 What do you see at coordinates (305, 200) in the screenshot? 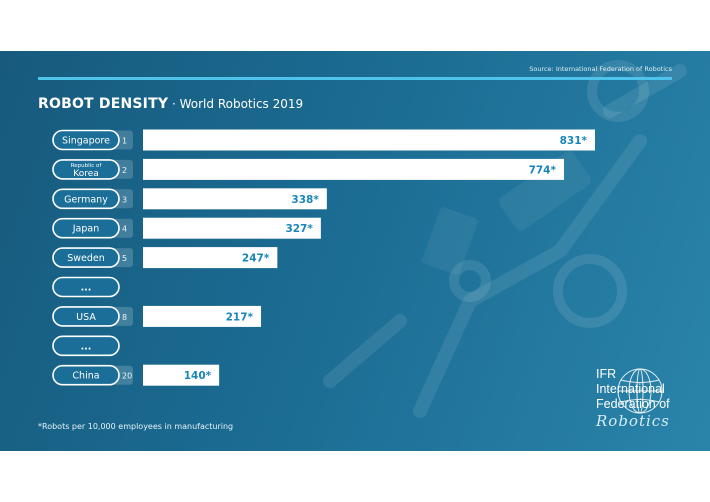
I see `value-label-germany: 338*` at bounding box center [305, 200].